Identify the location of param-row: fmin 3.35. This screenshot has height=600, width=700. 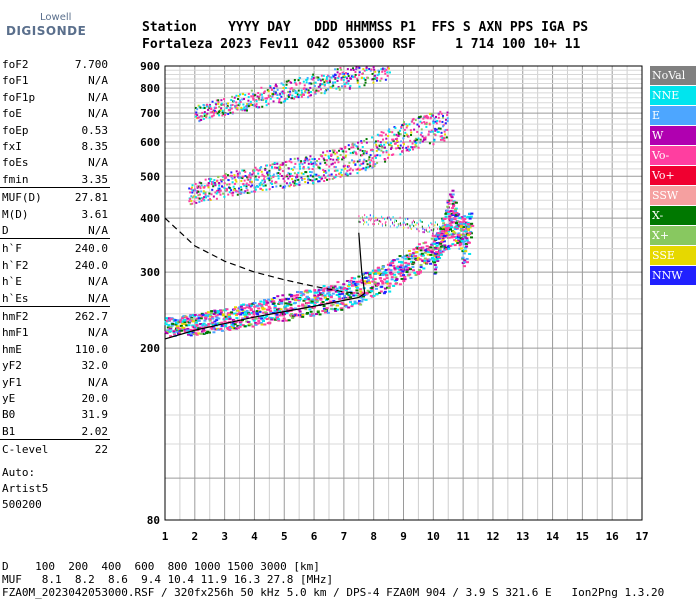
(55, 181).